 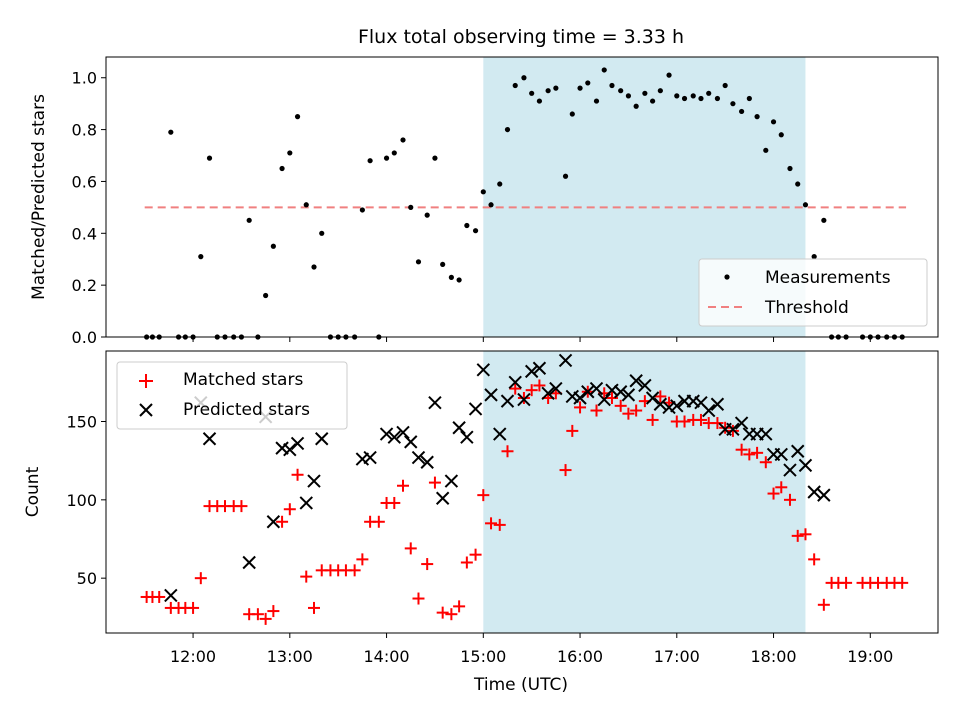 I want to click on legend-matched-label: Matched stars, so click(x=243, y=380).